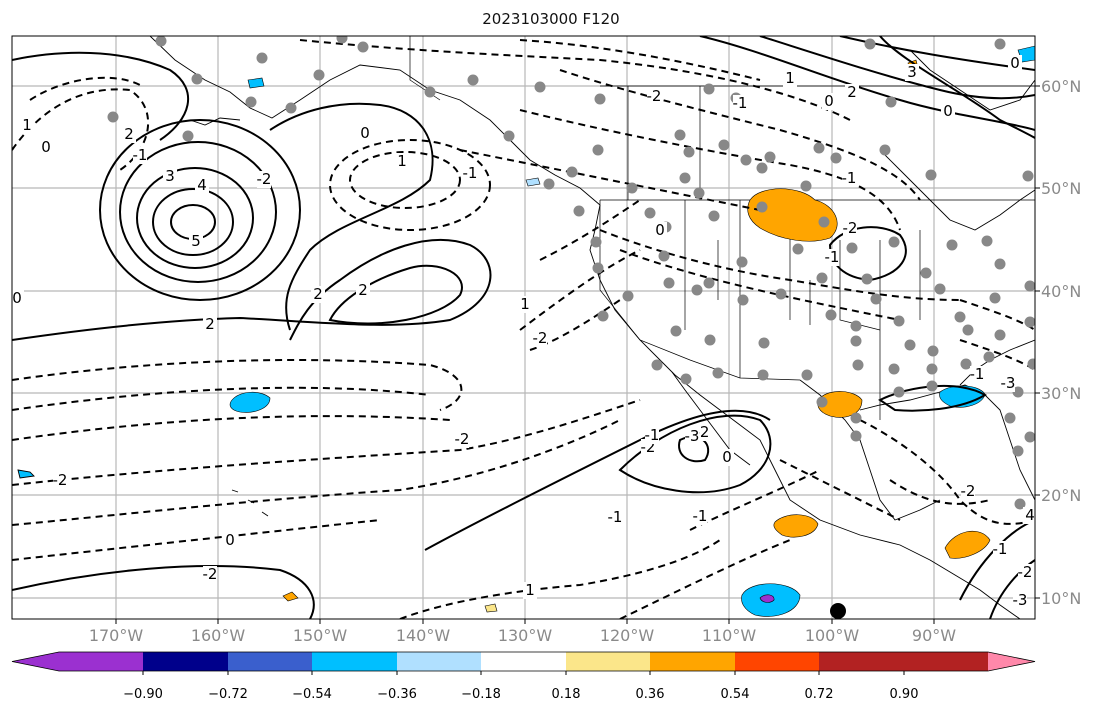 The height and width of the screenshot is (710, 1102). What do you see at coordinates (838, 611) in the screenshot?
I see `black-marker` at bounding box center [838, 611].